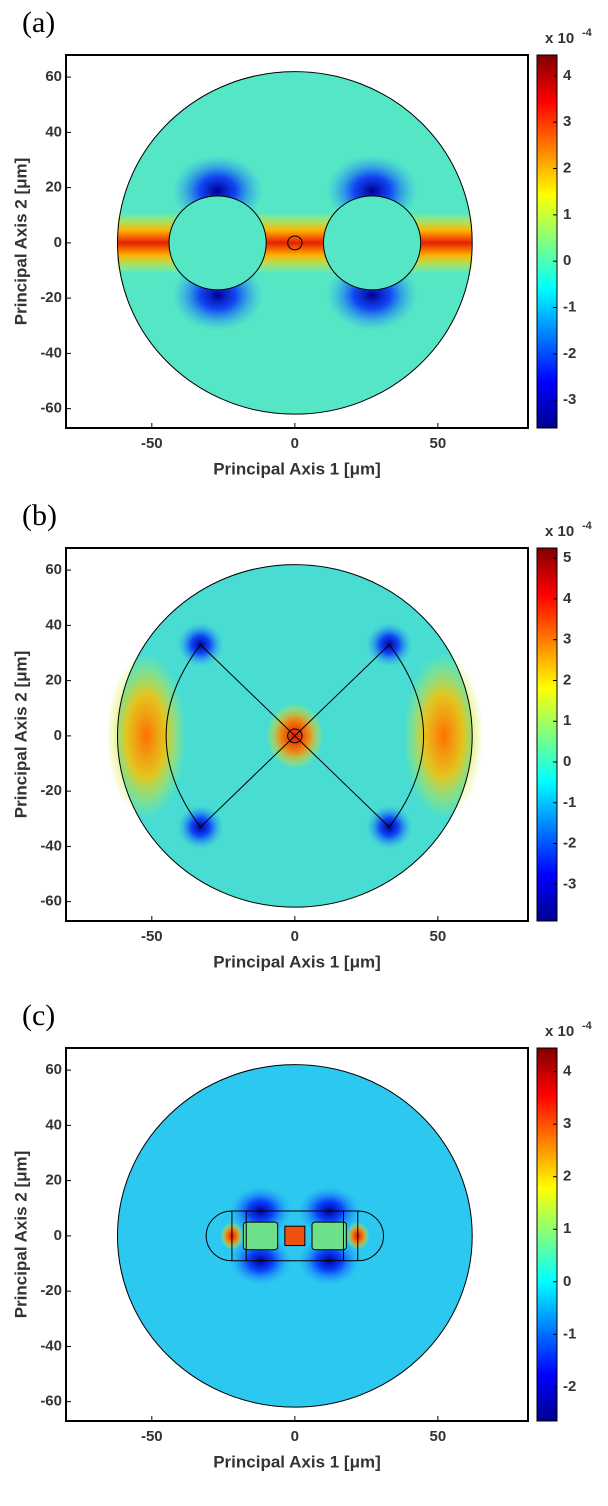 This screenshot has height=1506, width=608. Describe the element at coordinates (38, 1015) in the screenshot. I see `panel-label: (c)` at that location.